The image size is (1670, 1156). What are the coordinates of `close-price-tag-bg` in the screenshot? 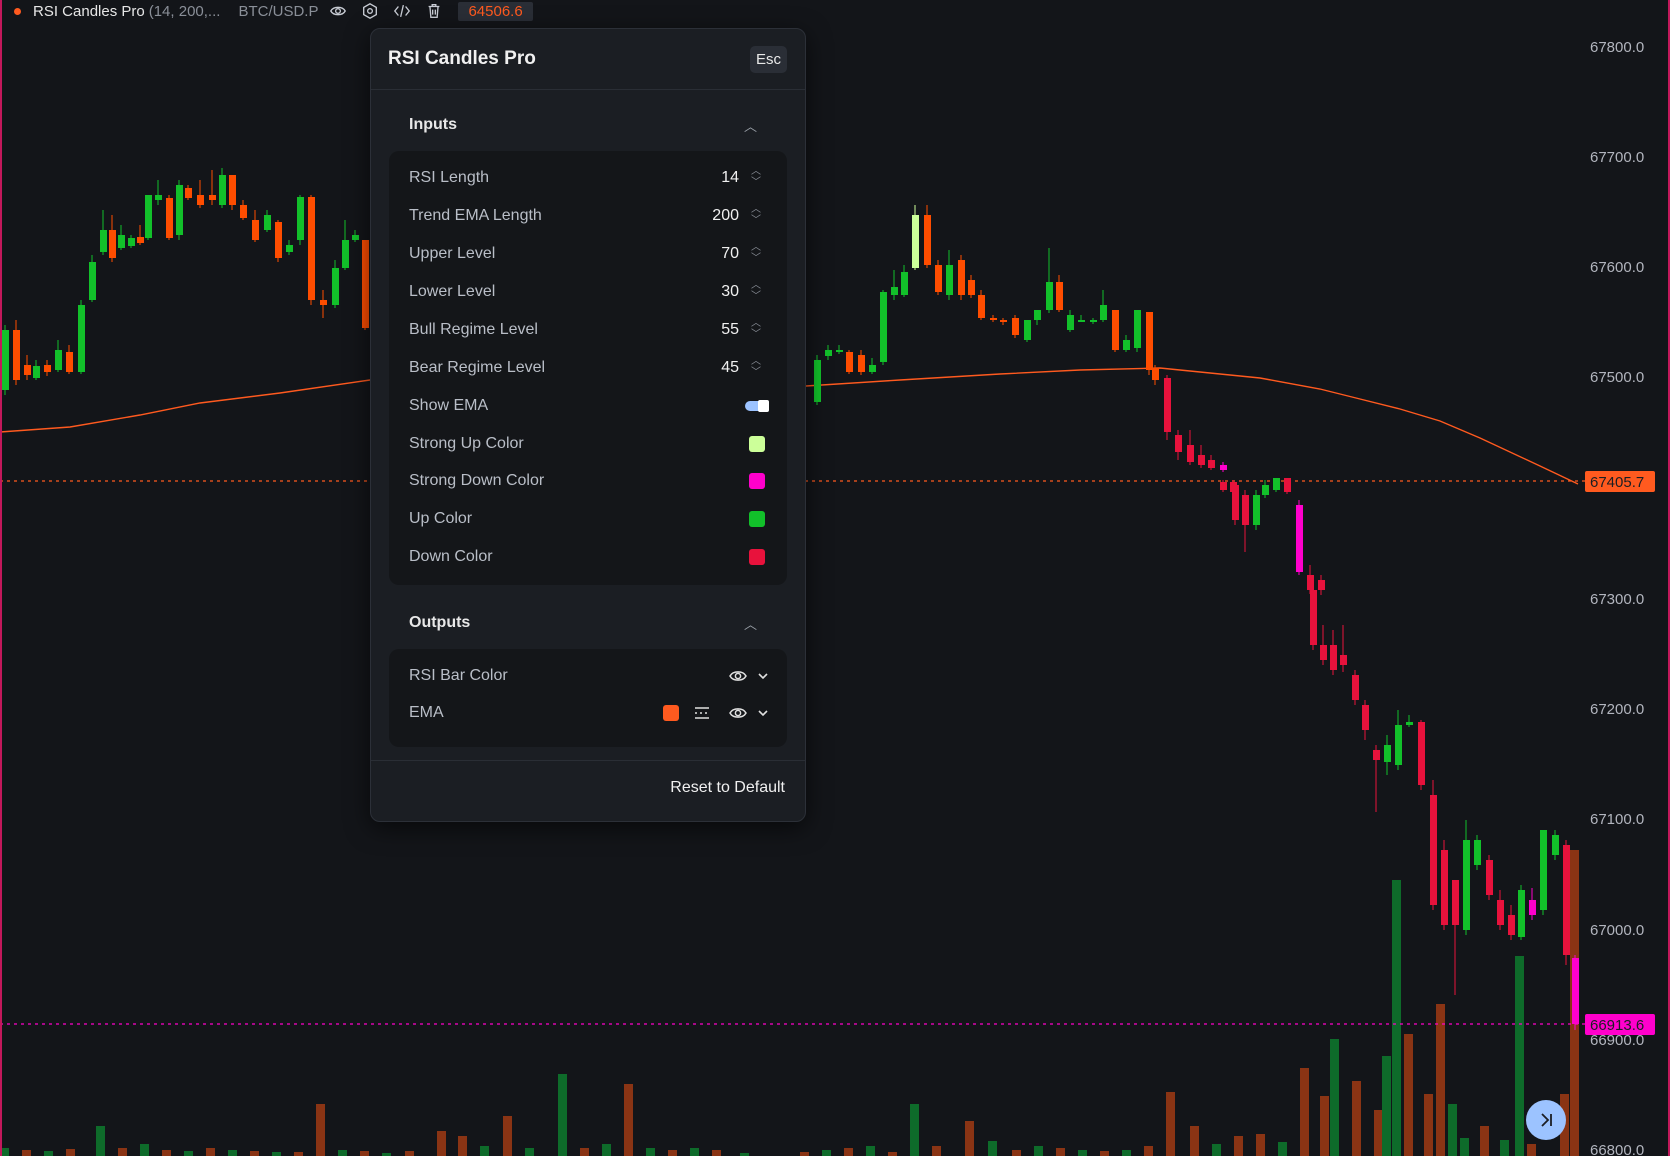 It's located at (1620, 1024).